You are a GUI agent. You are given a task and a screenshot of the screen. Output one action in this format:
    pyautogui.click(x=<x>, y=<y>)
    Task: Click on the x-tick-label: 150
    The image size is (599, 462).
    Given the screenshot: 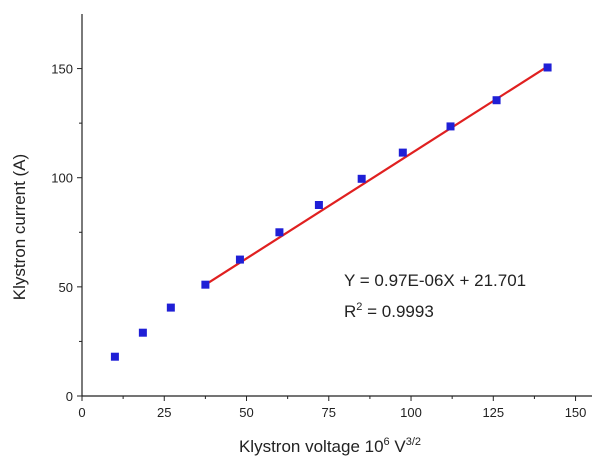 What is the action you would take?
    pyautogui.click(x=576, y=412)
    